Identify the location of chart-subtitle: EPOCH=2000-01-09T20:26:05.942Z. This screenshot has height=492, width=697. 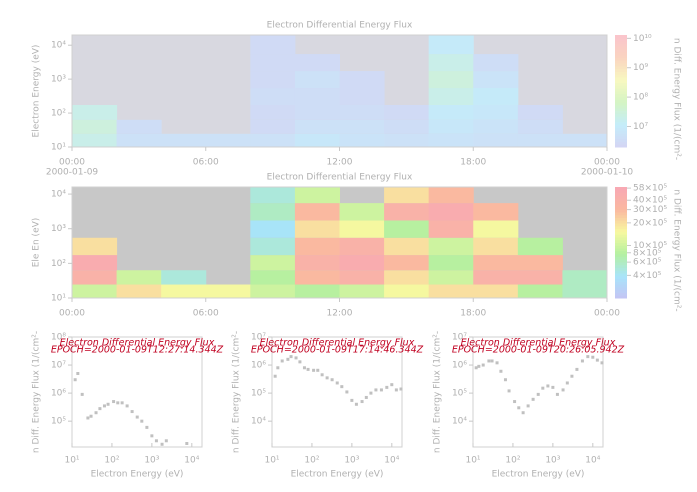
(538, 350).